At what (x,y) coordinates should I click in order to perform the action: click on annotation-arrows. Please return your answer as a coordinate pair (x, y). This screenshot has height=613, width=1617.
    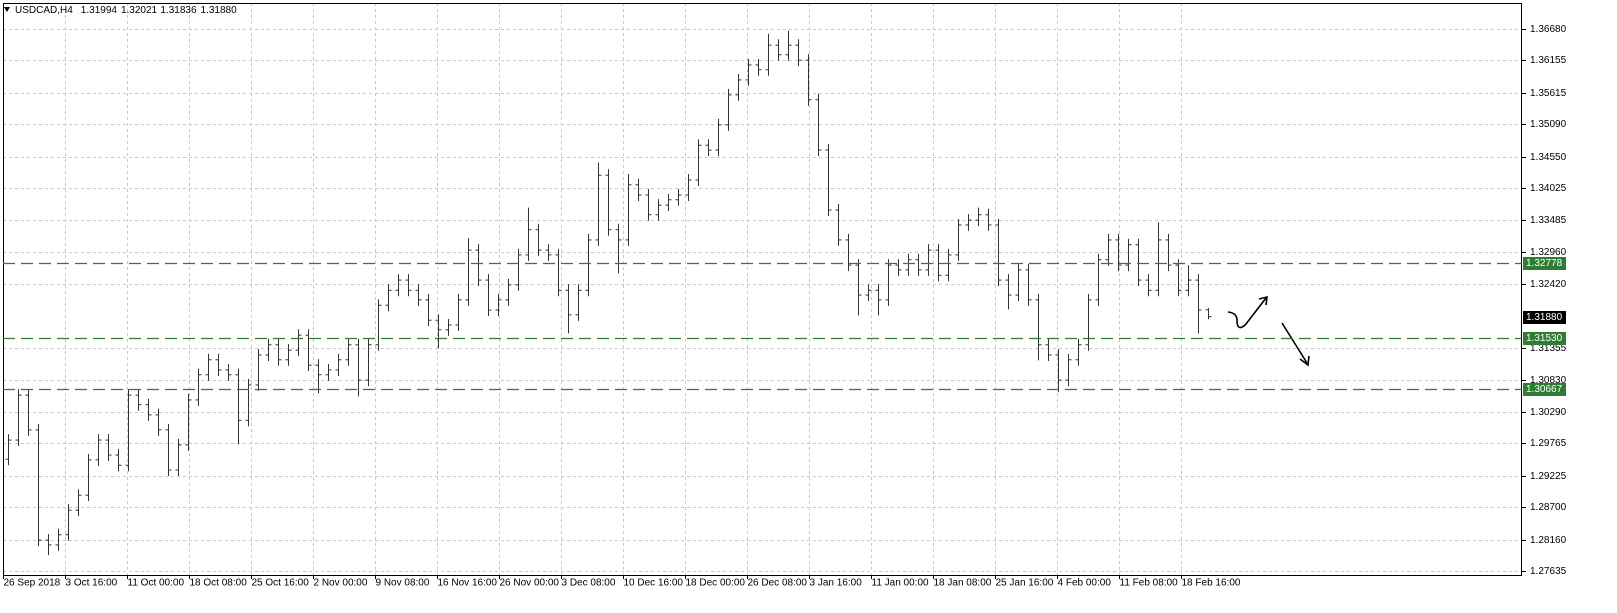
    Looking at the image, I should click on (1268, 331).